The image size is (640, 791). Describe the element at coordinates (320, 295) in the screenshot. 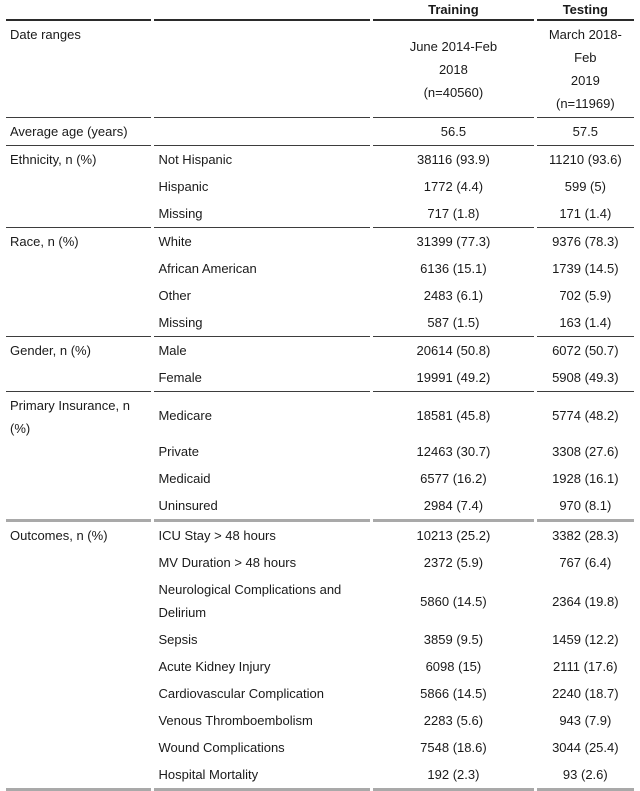

I see `table-row: Other 2483 (6.1) 702 (5.9)` at that location.